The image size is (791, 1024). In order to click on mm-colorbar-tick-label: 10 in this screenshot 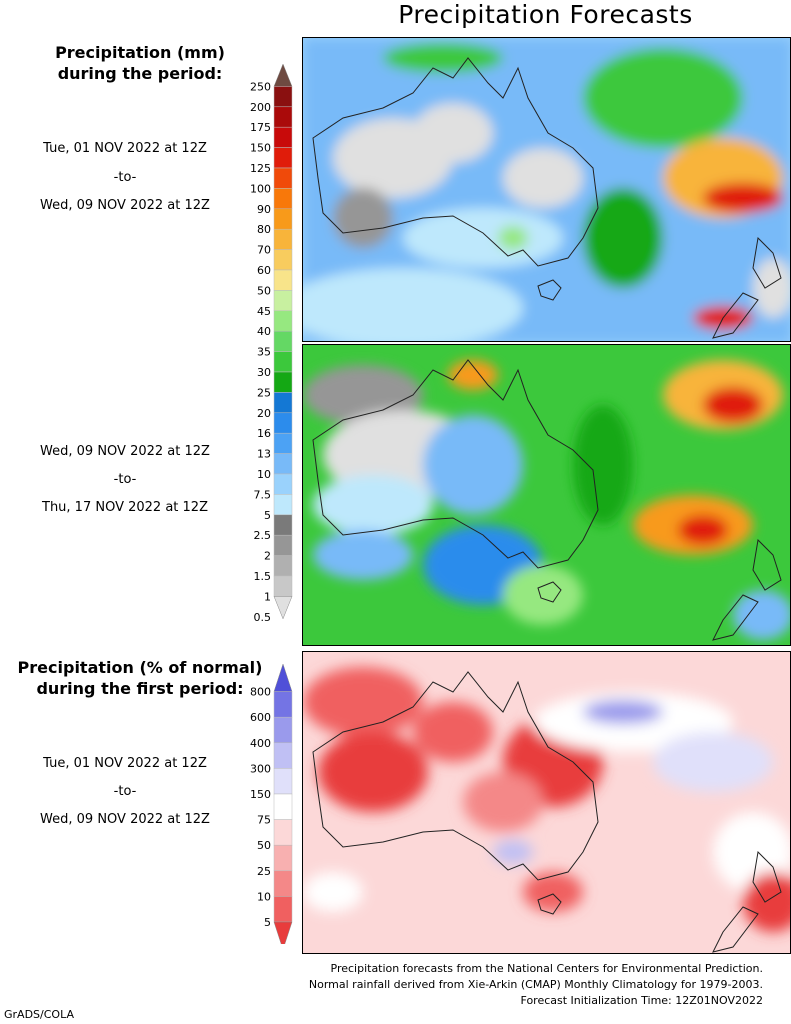, I will do `click(264, 474)`.